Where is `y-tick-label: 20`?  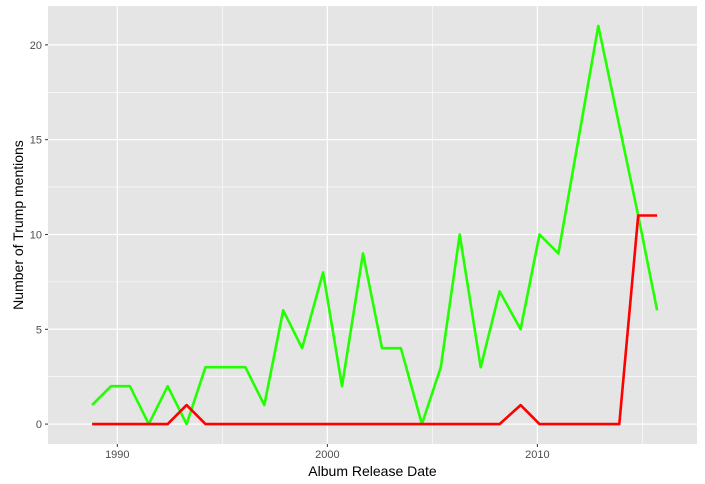
y-tick-label: 20 is located at coordinates (36, 46).